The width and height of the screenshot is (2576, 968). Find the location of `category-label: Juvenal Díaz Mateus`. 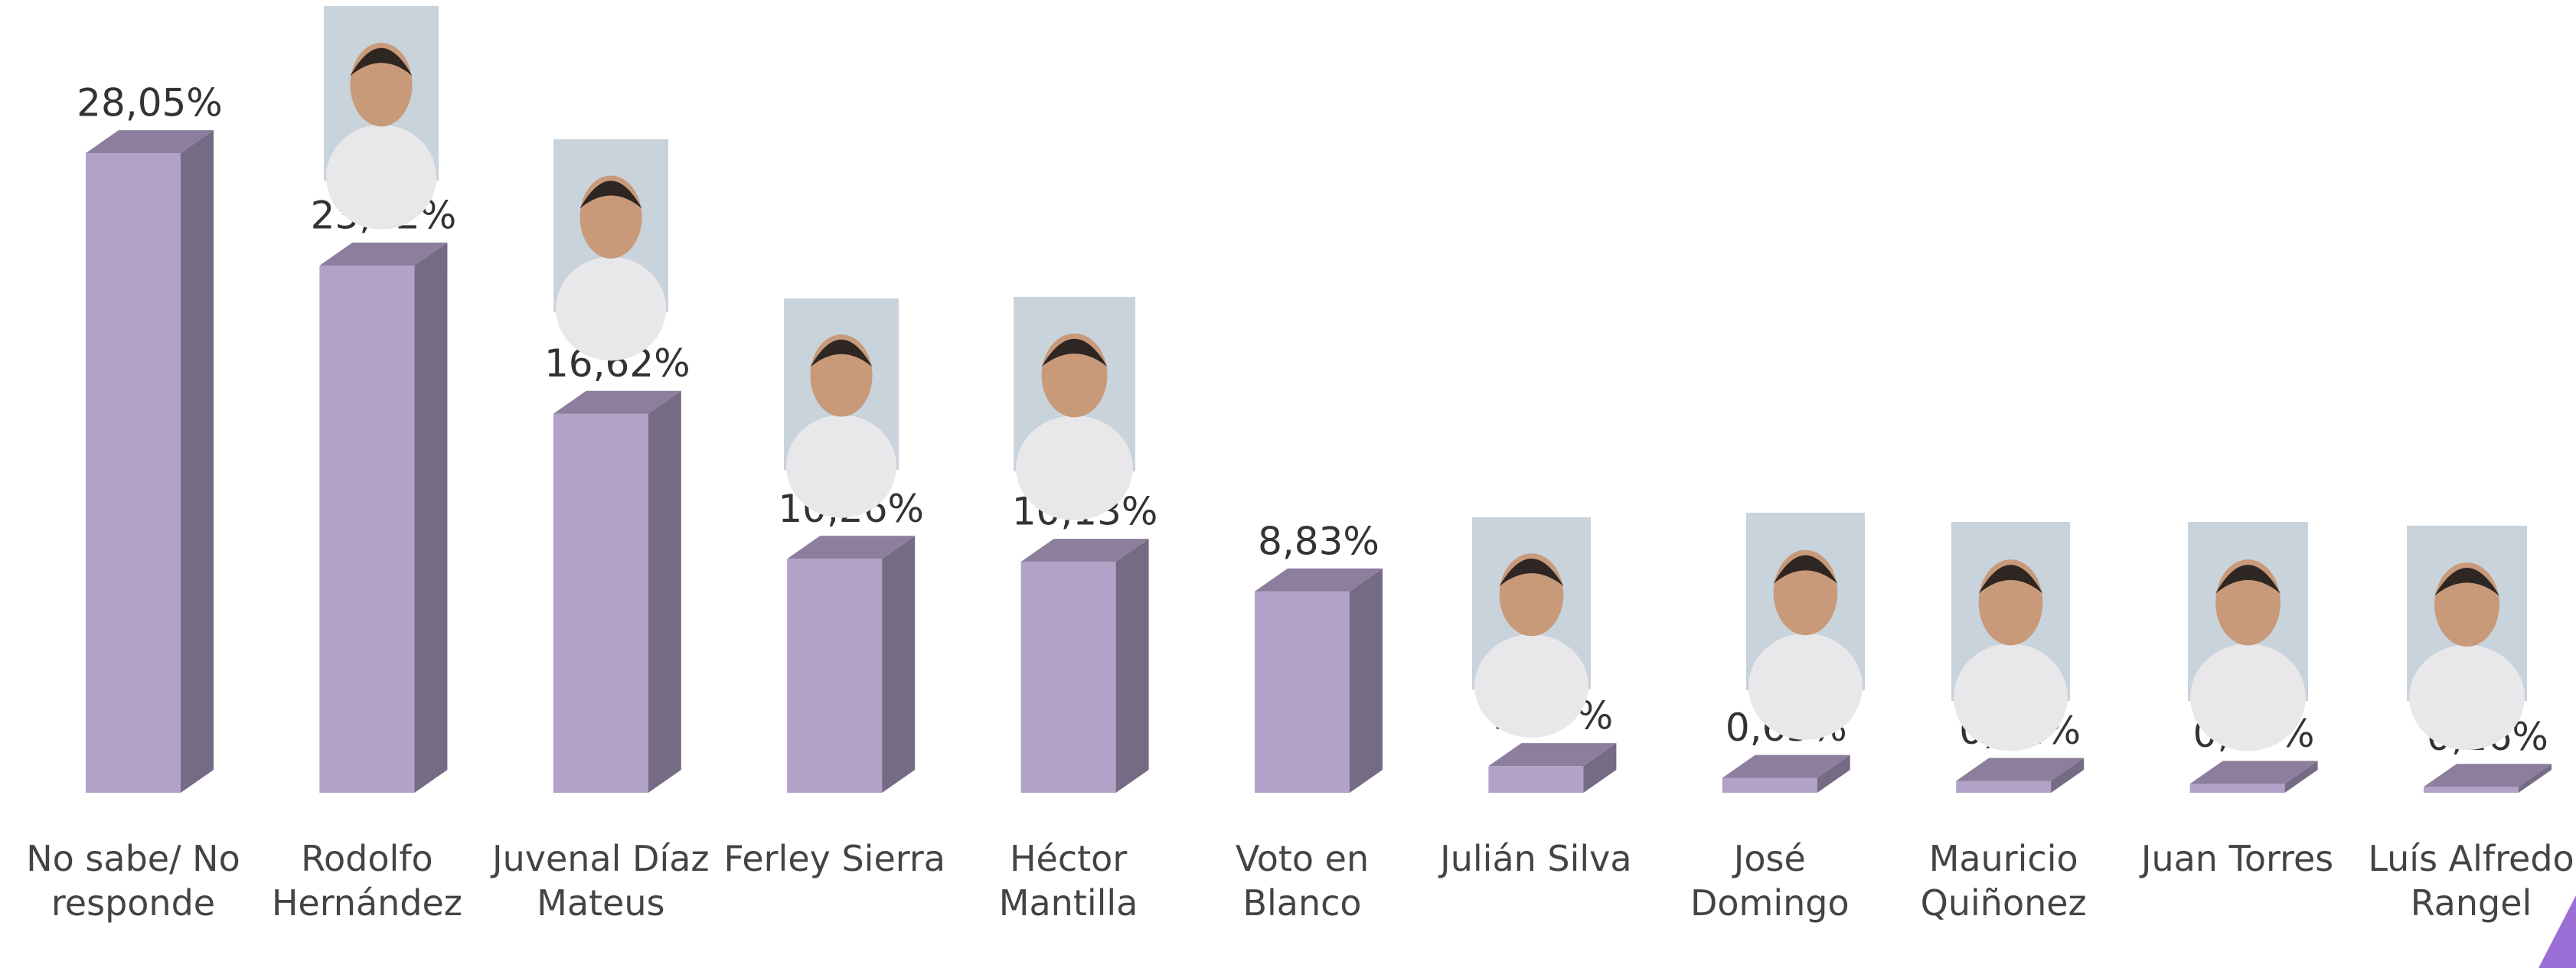

category-label: Juvenal Díaz Mateus is located at coordinates (601, 881).